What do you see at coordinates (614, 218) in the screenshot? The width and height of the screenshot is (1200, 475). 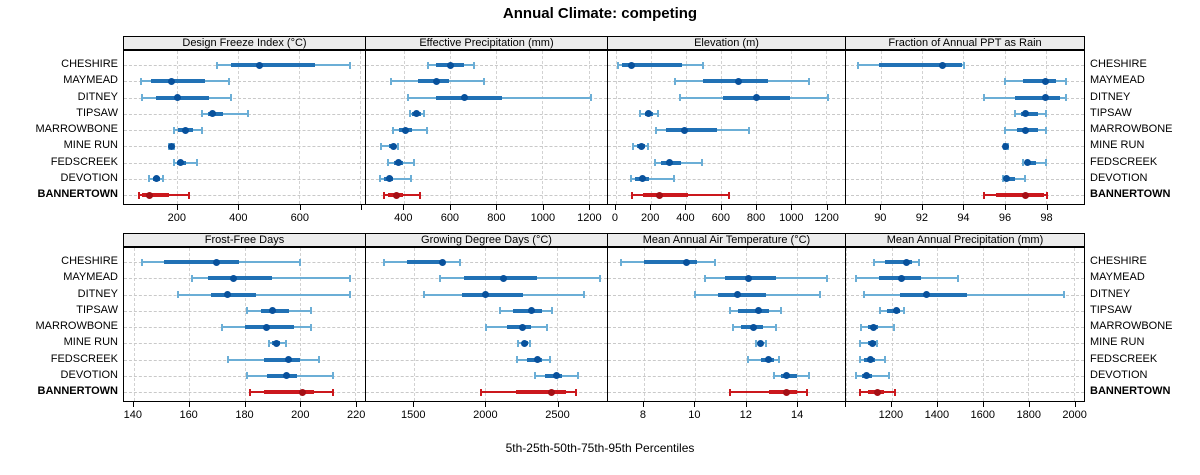 I see `axis-tick-label: 0` at bounding box center [614, 218].